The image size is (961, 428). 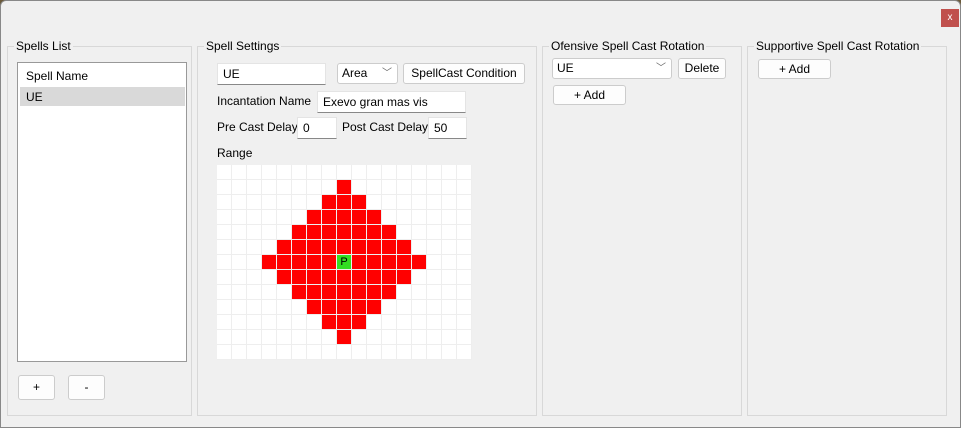 I want to click on spell-name-input: UE, so click(x=271, y=74).